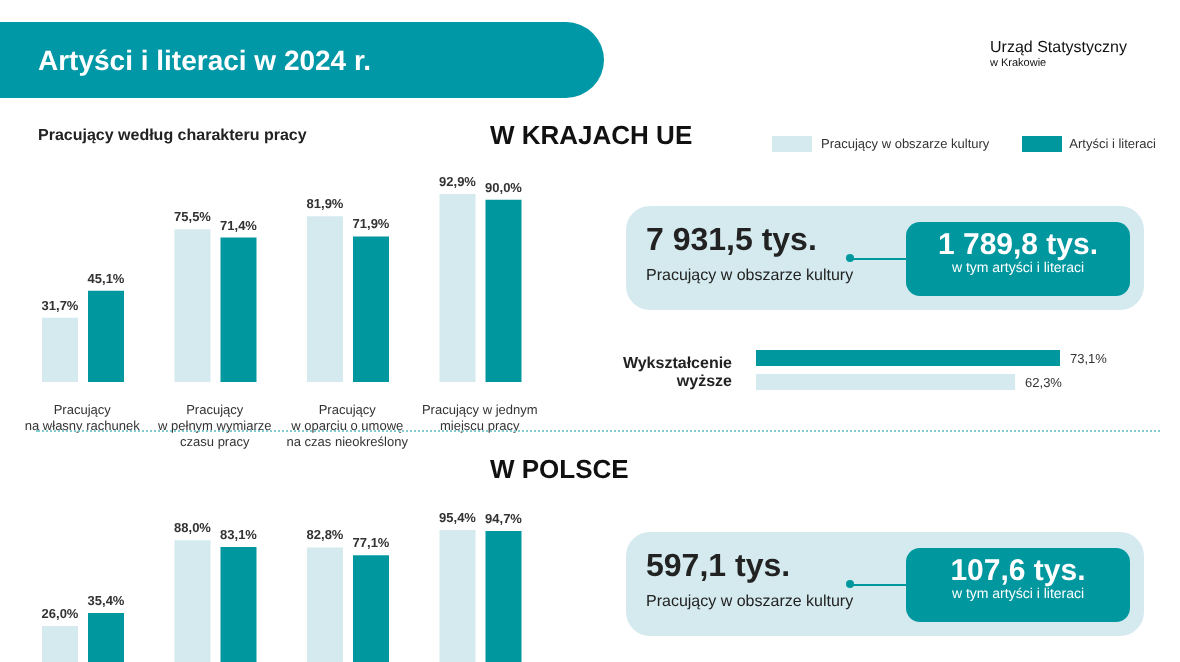  What do you see at coordinates (1018, 571) in the screenshot?
I see `text: 107,6 tys.` at bounding box center [1018, 571].